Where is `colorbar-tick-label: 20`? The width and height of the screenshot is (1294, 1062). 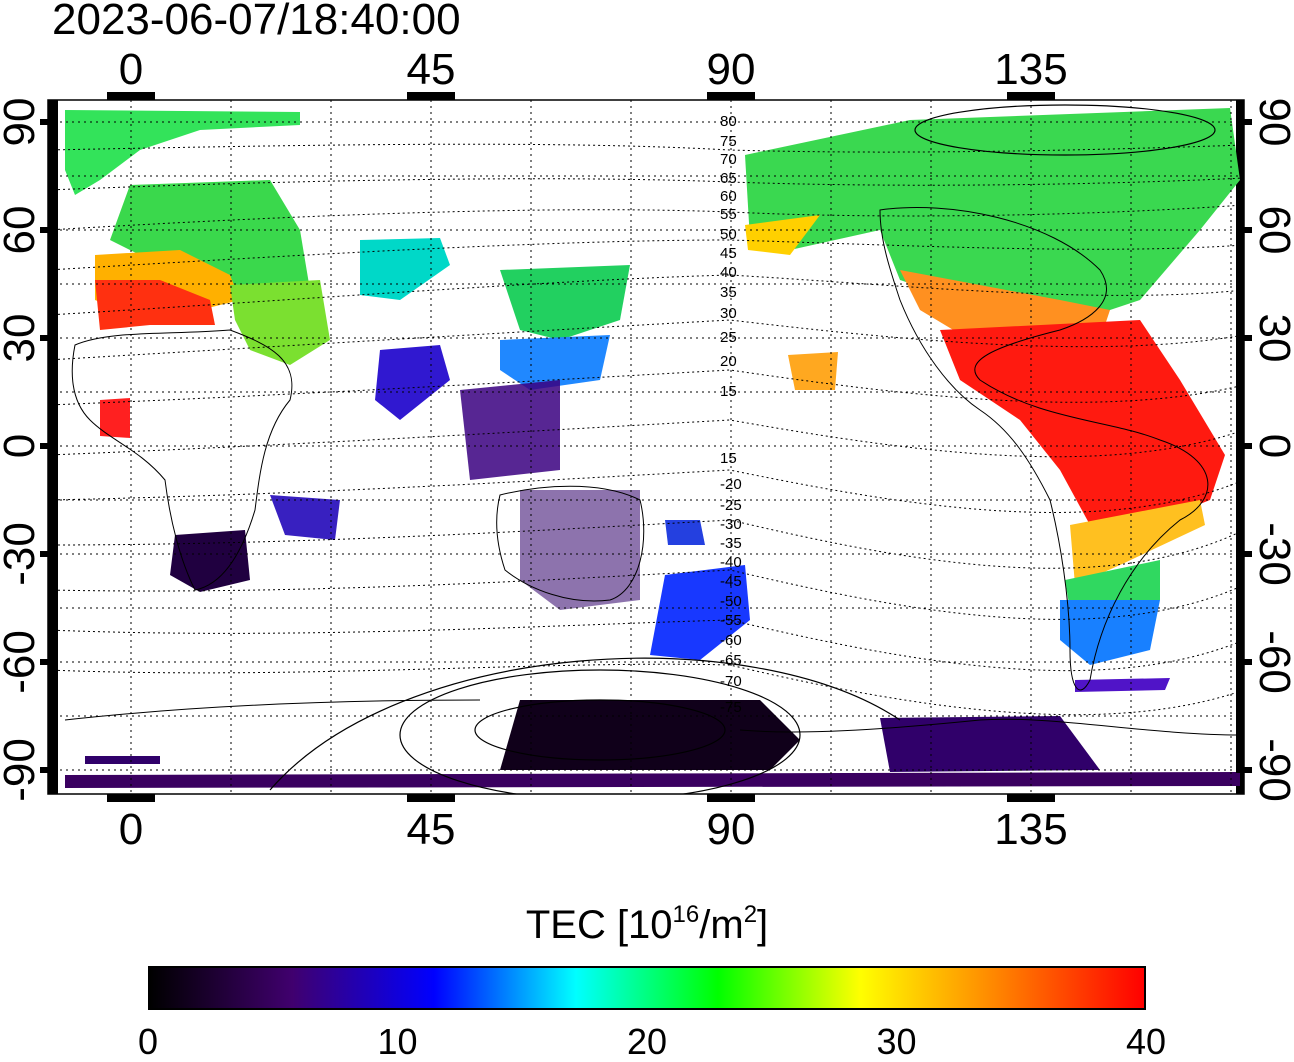
colorbar-tick-label: 20 is located at coordinates (647, 1041).